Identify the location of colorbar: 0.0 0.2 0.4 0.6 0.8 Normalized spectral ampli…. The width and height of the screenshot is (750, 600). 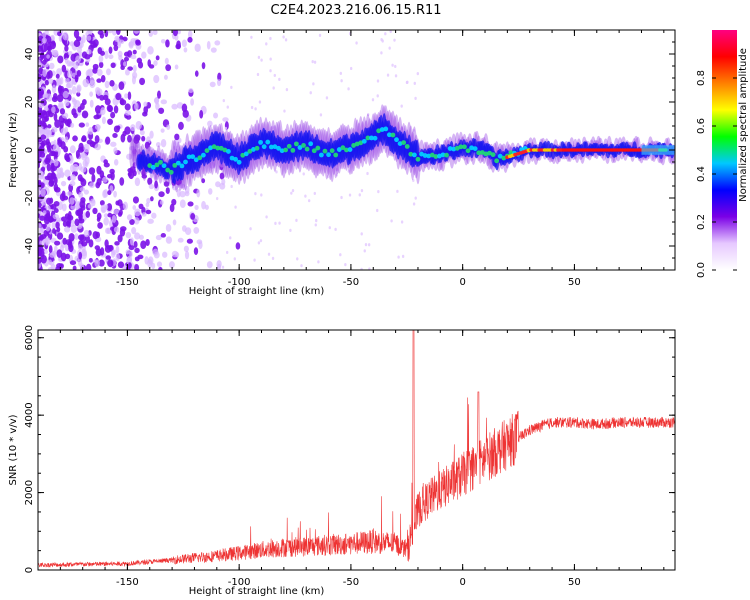
(722, 154).